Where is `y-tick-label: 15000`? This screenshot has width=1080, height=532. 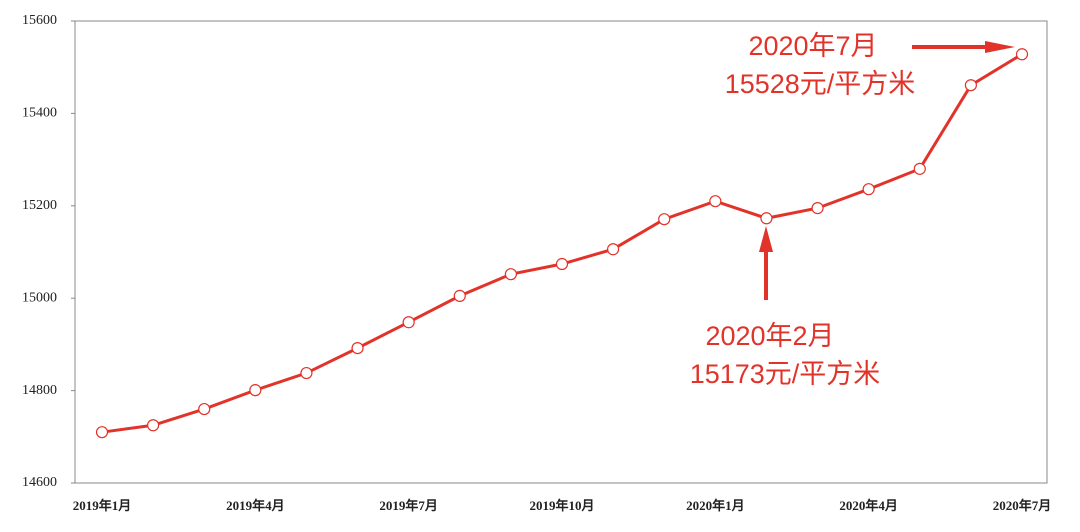 y-tick-label: 15000 is located at coordinates (39, 297).